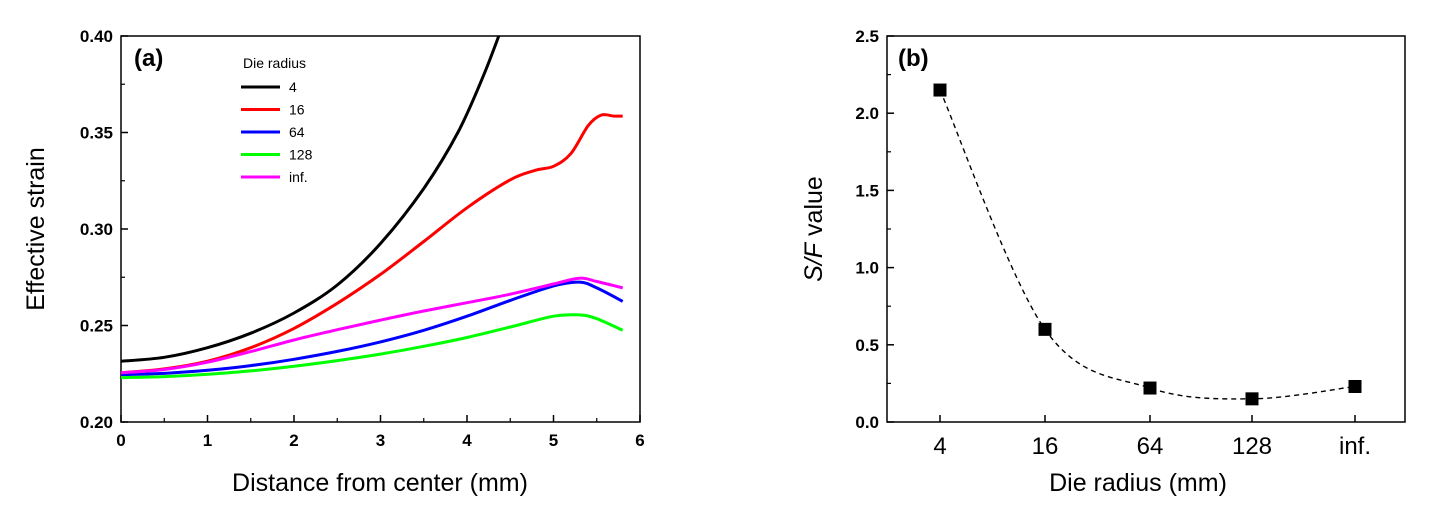 This screenshot has height=517, width=1443. Describe the element at coordinates (467, 440) in the screenshot. I see `x-tick-label: 4` at that location.